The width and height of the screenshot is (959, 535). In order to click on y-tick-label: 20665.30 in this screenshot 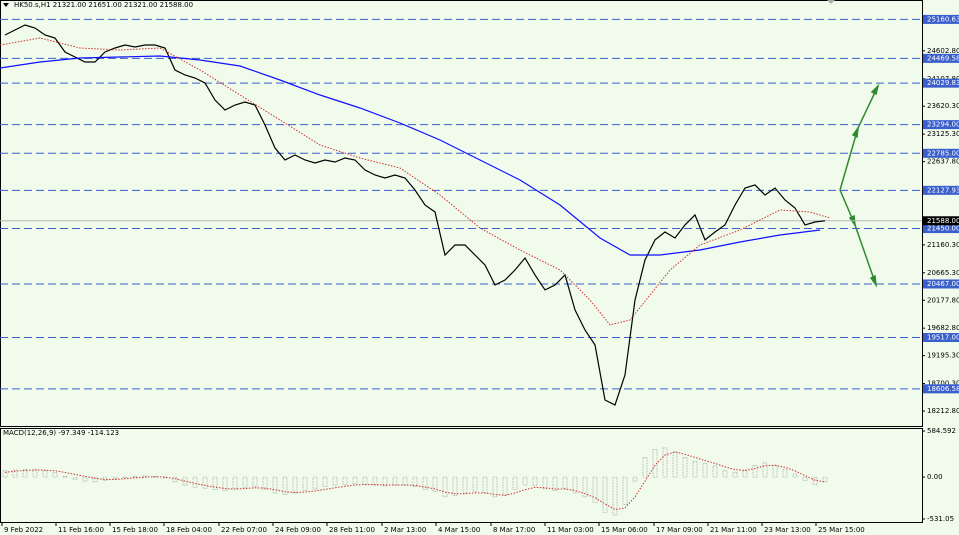, I will do `click(943, 273)`.